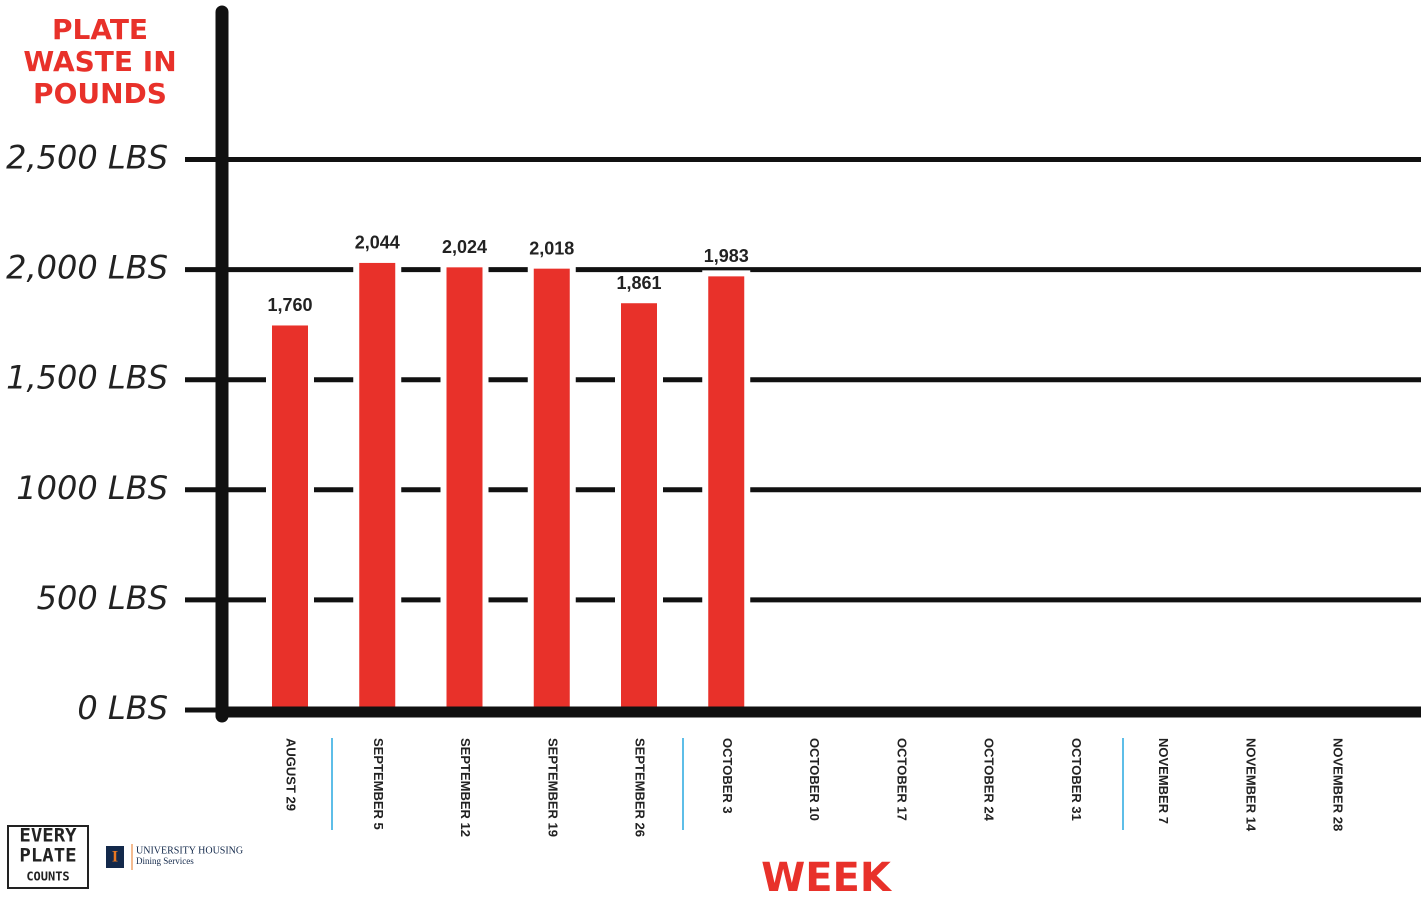 The width and height of the screenshot is (1421, 898). I want to click on housing-text: UNIVERSITY HOUSING, so click(189, 850).